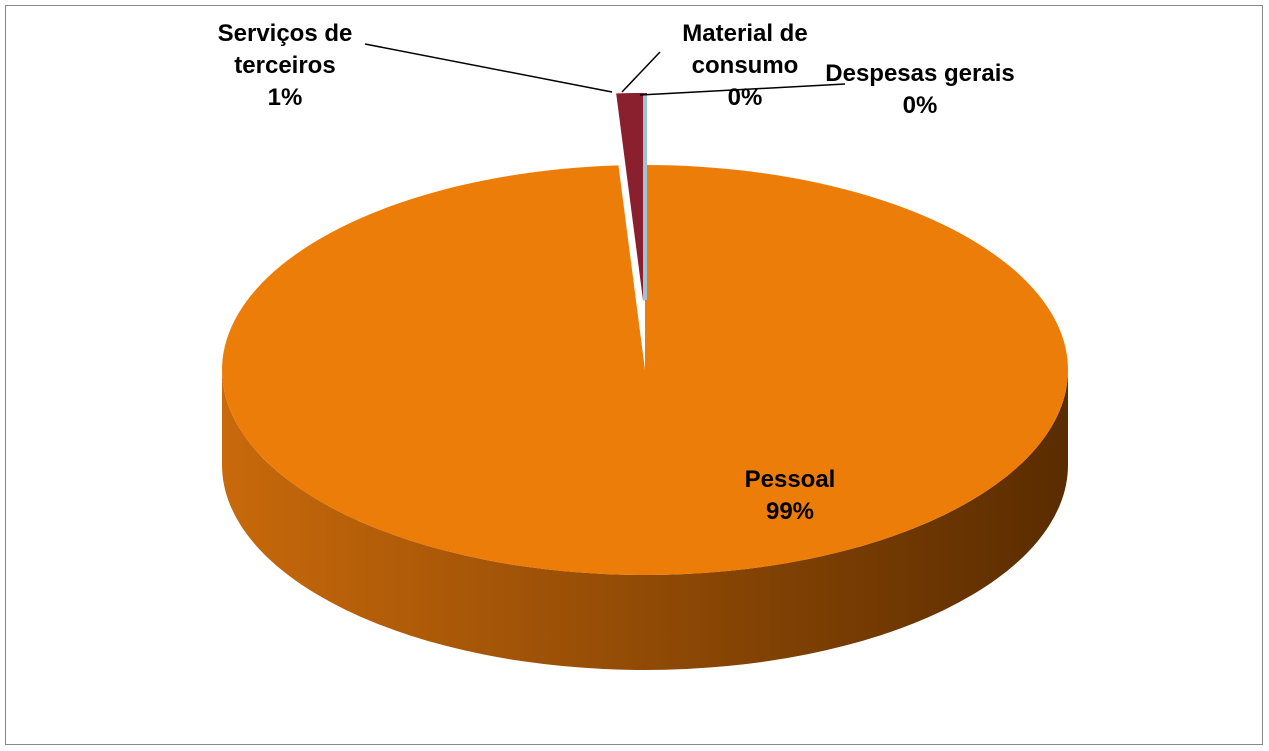  I want to click on slice-value: 1%, so click(285, 97).